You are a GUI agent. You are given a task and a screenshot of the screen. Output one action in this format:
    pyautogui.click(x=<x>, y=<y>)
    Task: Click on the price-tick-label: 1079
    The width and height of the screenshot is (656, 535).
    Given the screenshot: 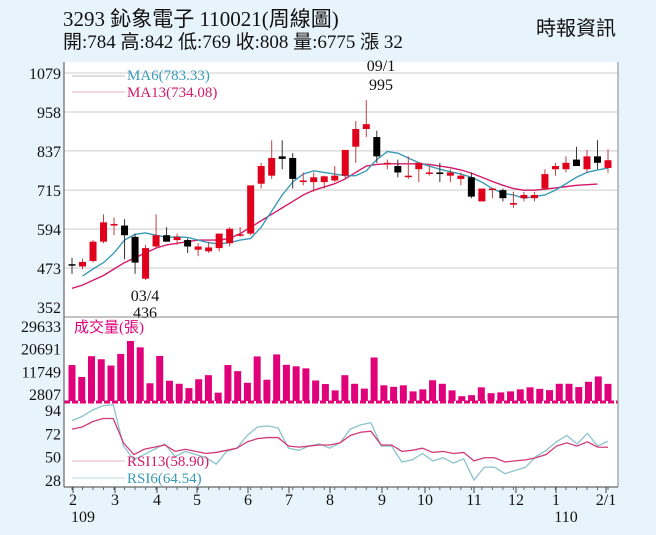 What is the action you would take?
    pyautogui.click(x=45, y=74)
    